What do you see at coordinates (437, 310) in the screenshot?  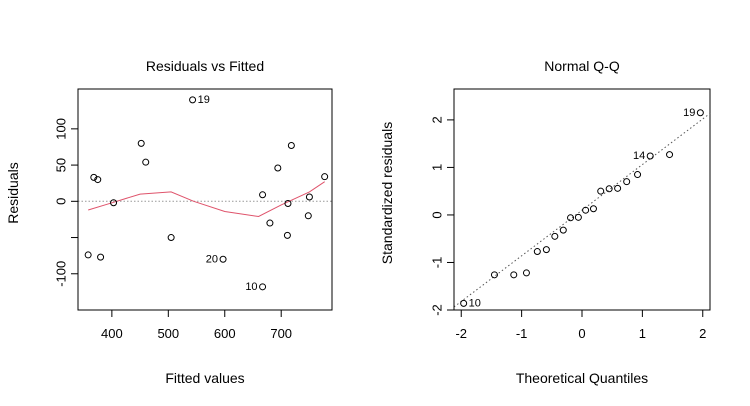 I see `y-tick-label: -2` at bounding box center [437, 310].